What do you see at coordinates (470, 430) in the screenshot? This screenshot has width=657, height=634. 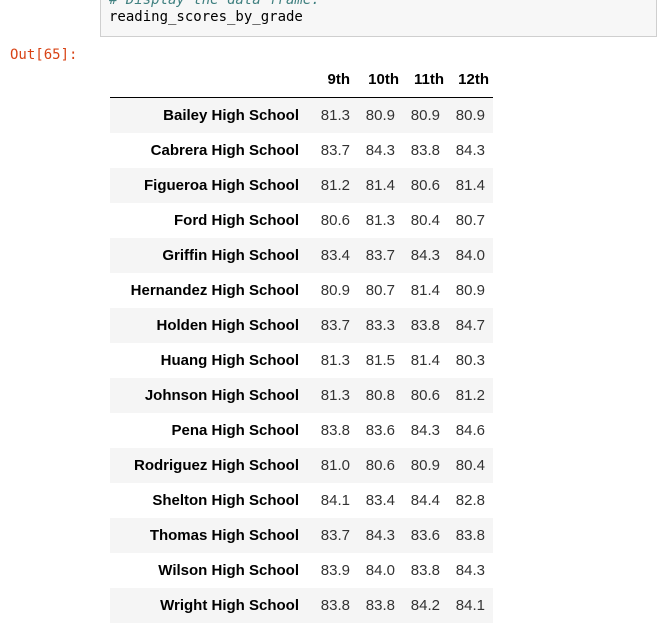 I see `table-cell: 84.6` at bounding box center [470, 430].